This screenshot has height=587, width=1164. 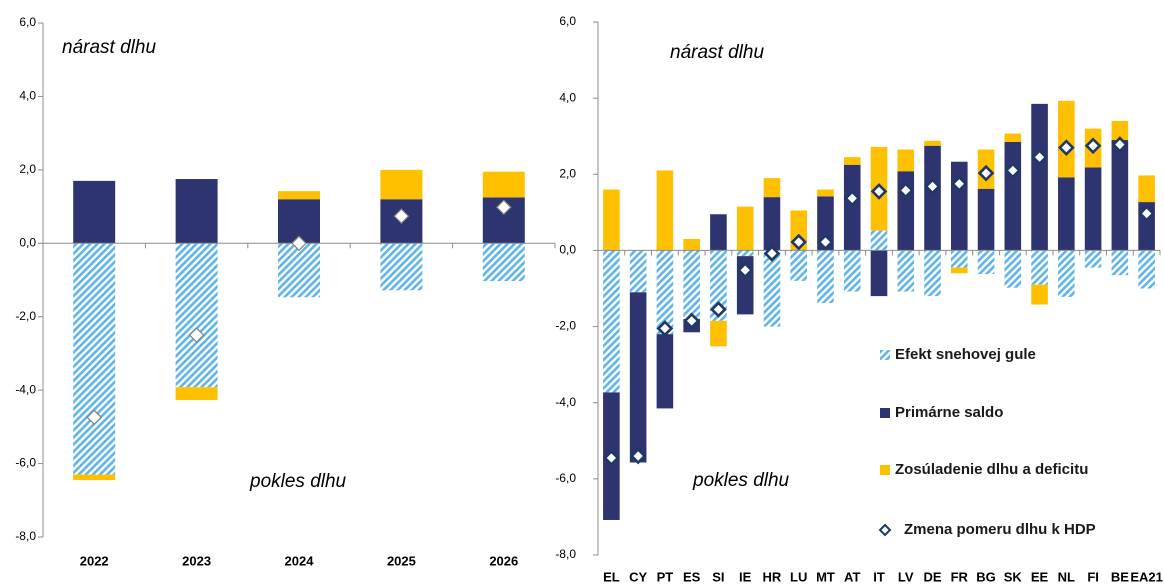 What do you see at coordinates (772, 576) in the screenshot?
I see `x-tick-label: HR` at bounding box center [772, 576].